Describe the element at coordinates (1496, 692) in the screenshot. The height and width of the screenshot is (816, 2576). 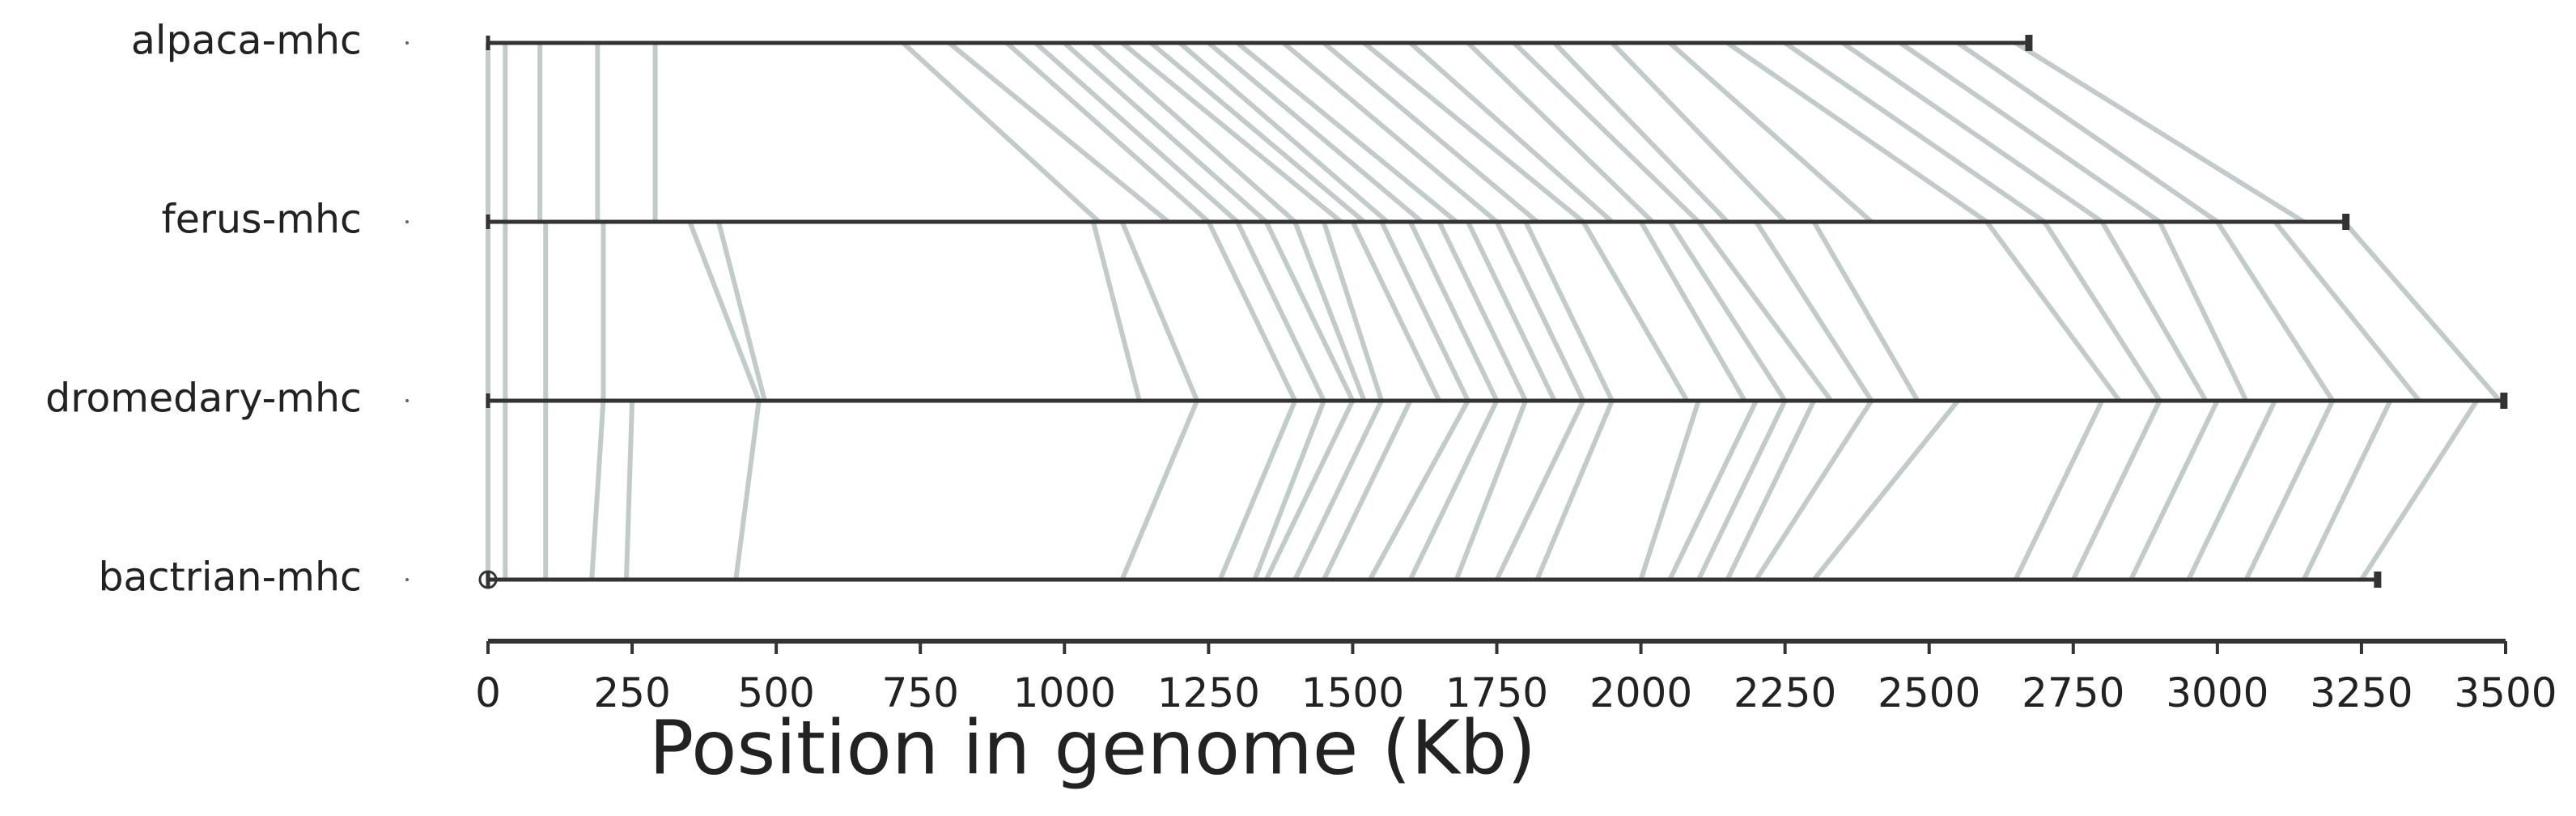
I see `x-tick-label: 1750` at that location.